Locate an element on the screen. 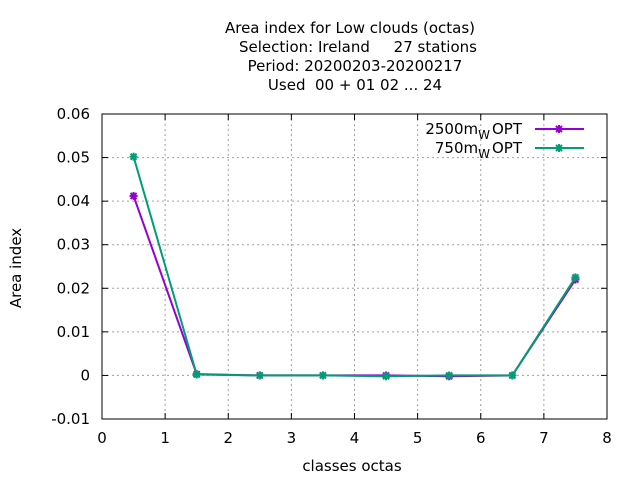  legend-entry-1: 750mW OPT is located at coordinates (509, 150).